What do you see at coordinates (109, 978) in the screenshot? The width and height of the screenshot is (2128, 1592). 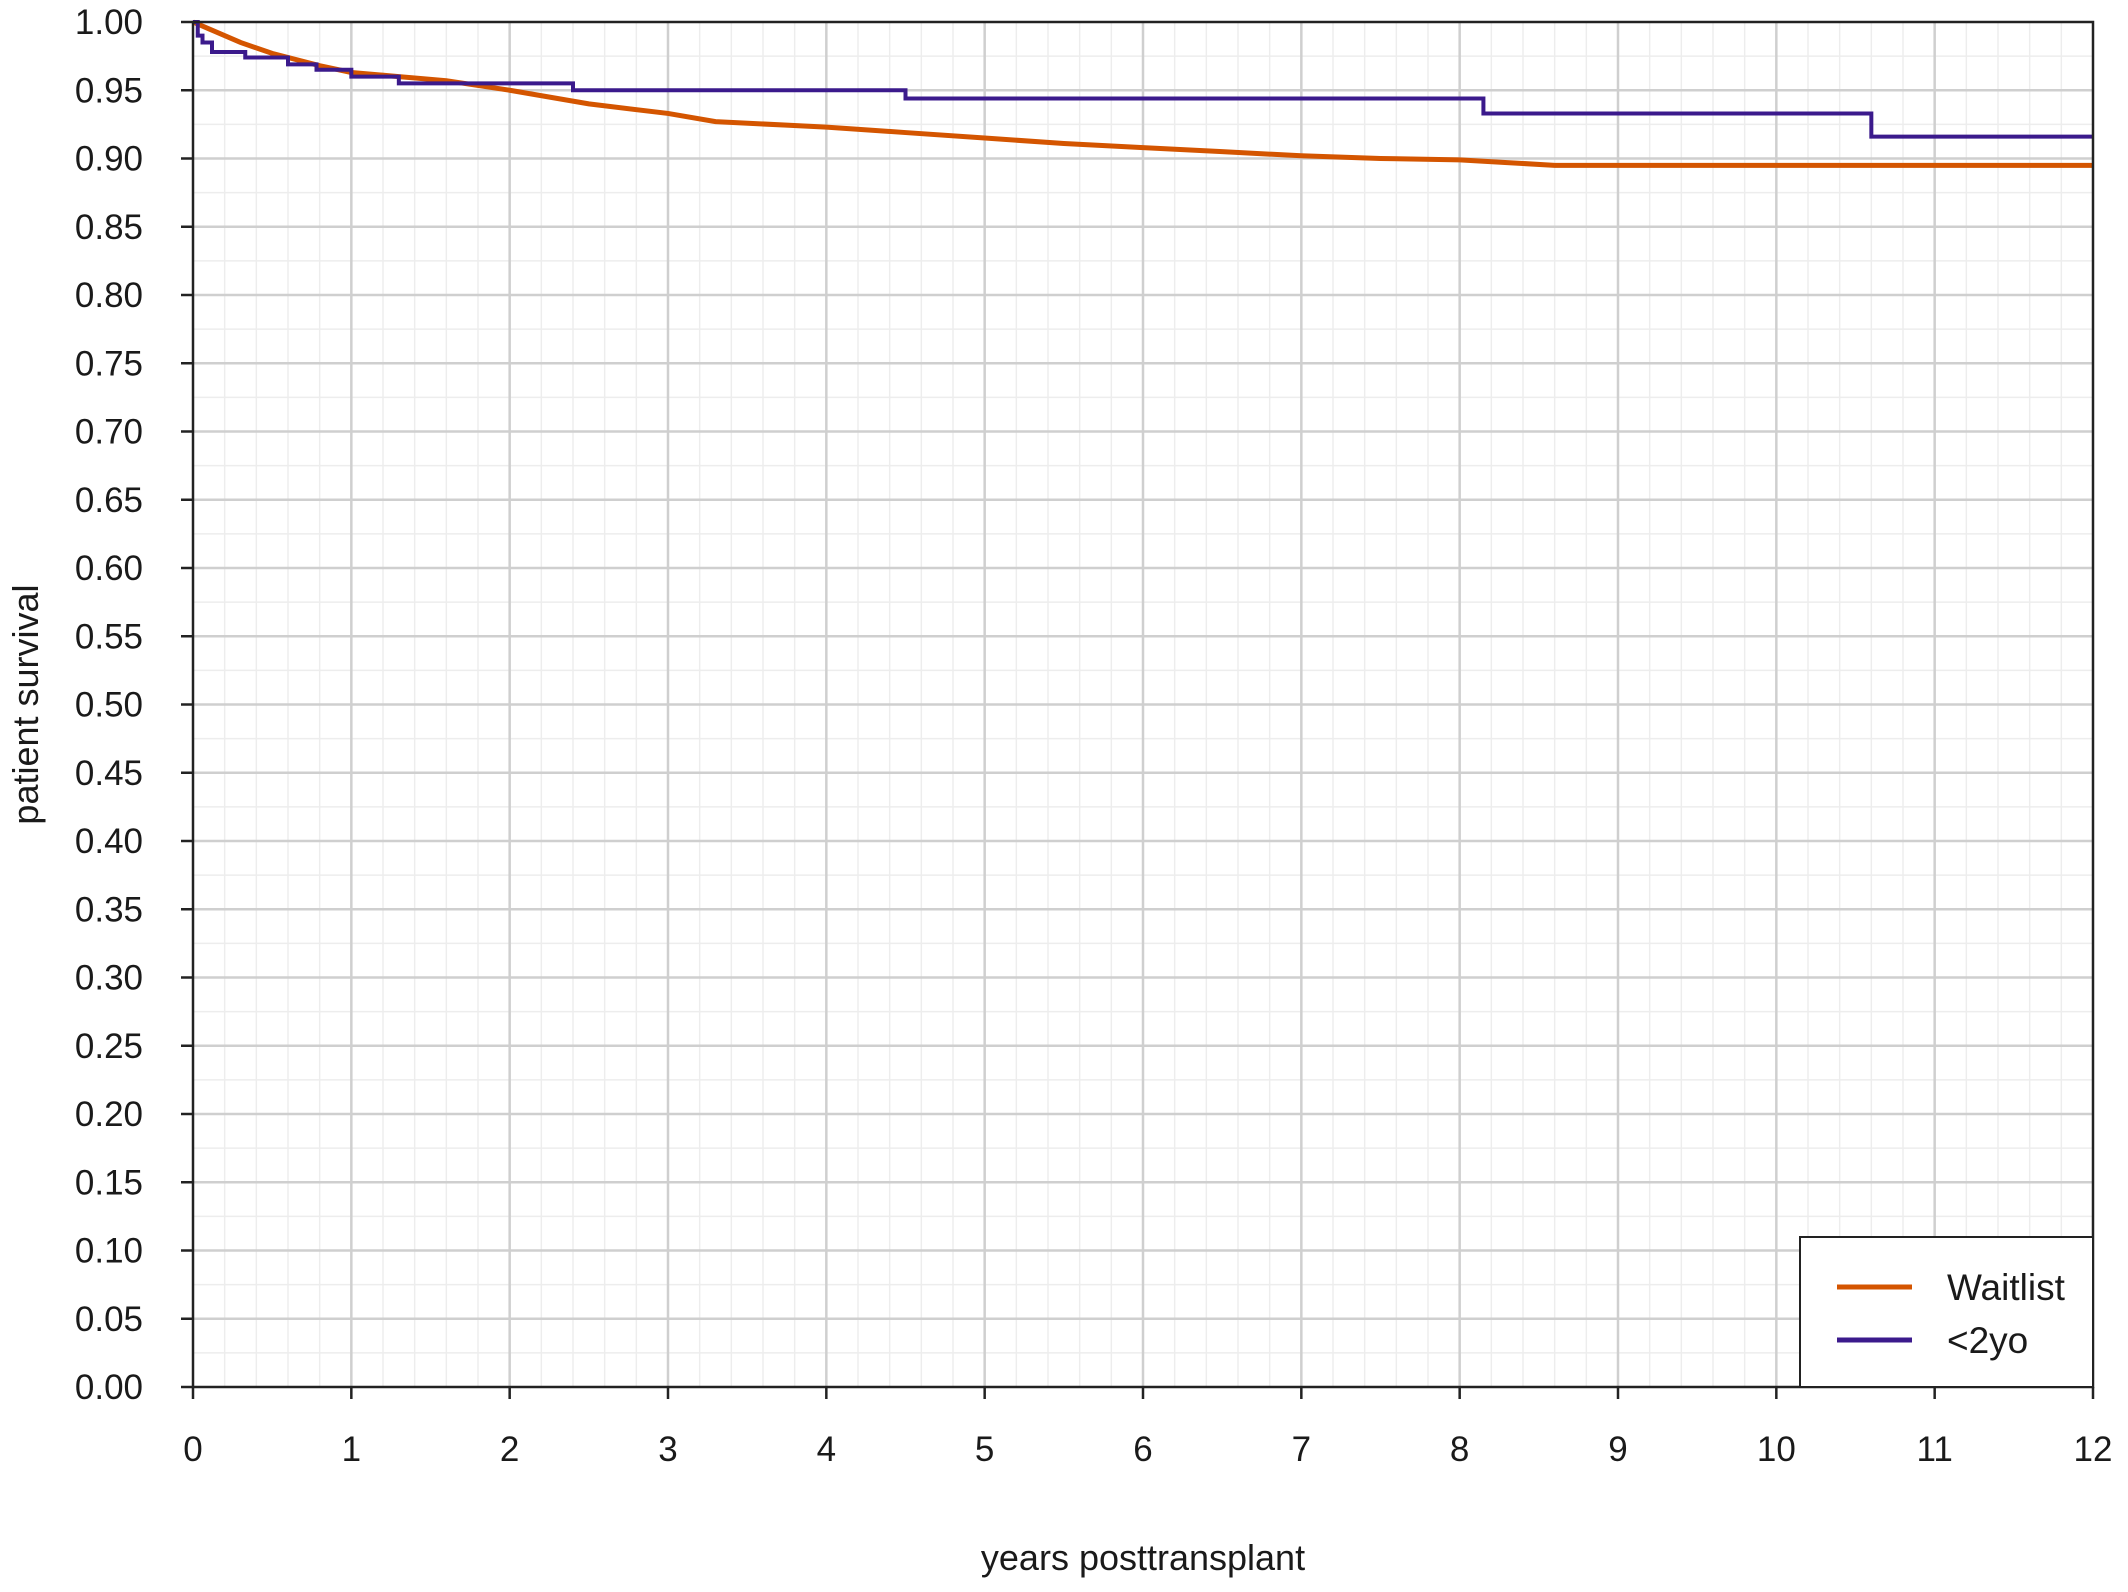 I see `y-tick-label: 0.30` at bounding box center [109, 978].